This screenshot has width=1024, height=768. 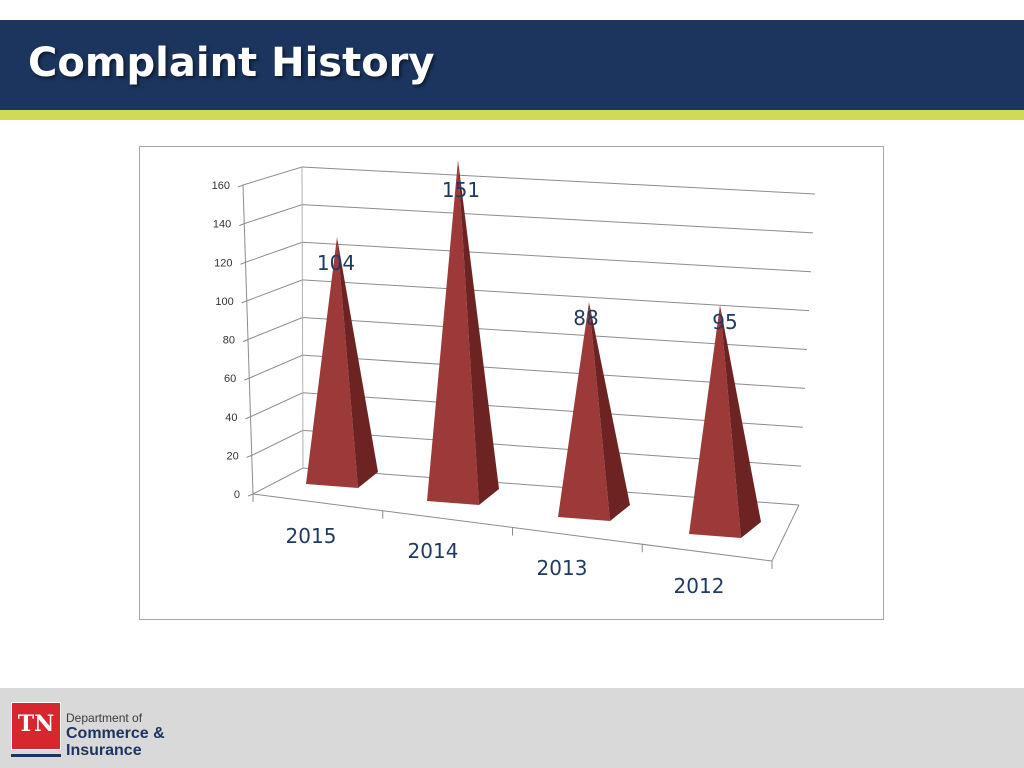 What do you see at coordinates (699, 586) in the screenshot?
I see `x-tick-label: 2012` at bounding box center [699, 586].